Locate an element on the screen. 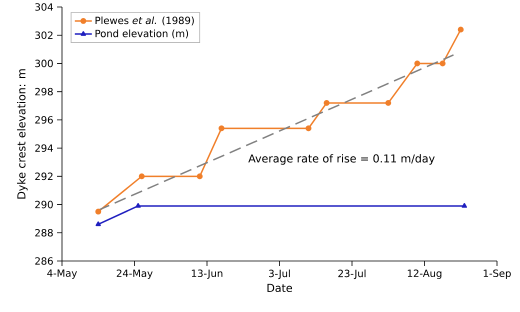  y-tick-label: 294 is located at coordinates (44, 148).